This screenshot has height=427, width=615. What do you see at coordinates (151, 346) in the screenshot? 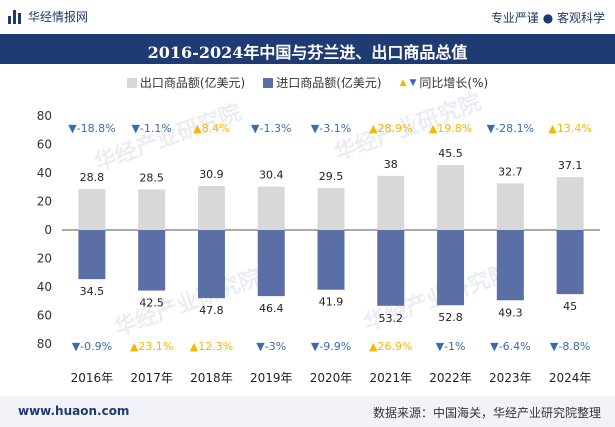
I see `import-growth-label: ▲23.1%` at bounding box center [151, 346].